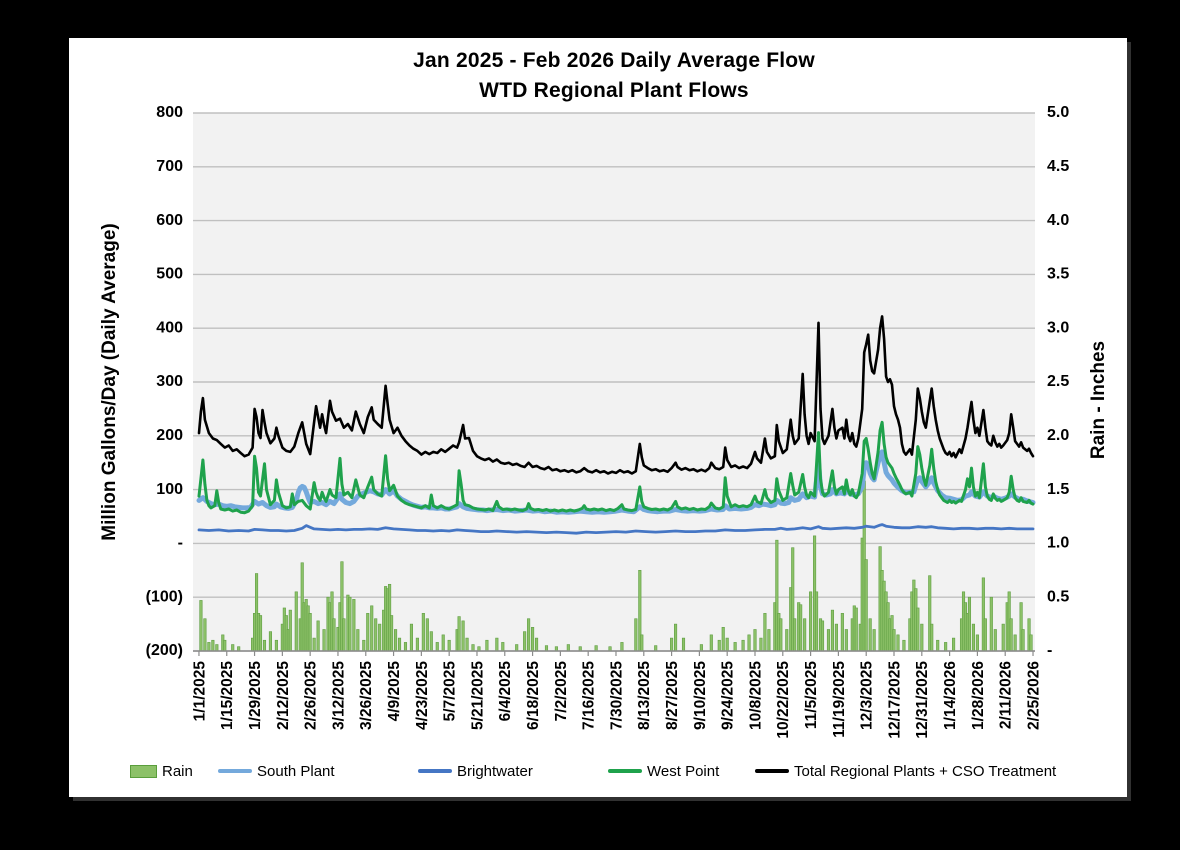 This screenshot has width=1180, height=850. Describe the element at coordinates (644, 695) in the screenshot. I see `svg-text: 8/13/2025` at that location.